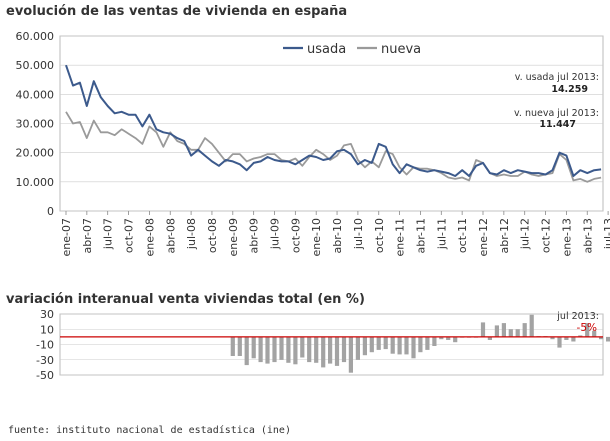  I want to click on top-y-tick-label: 0, so click(50, 211).